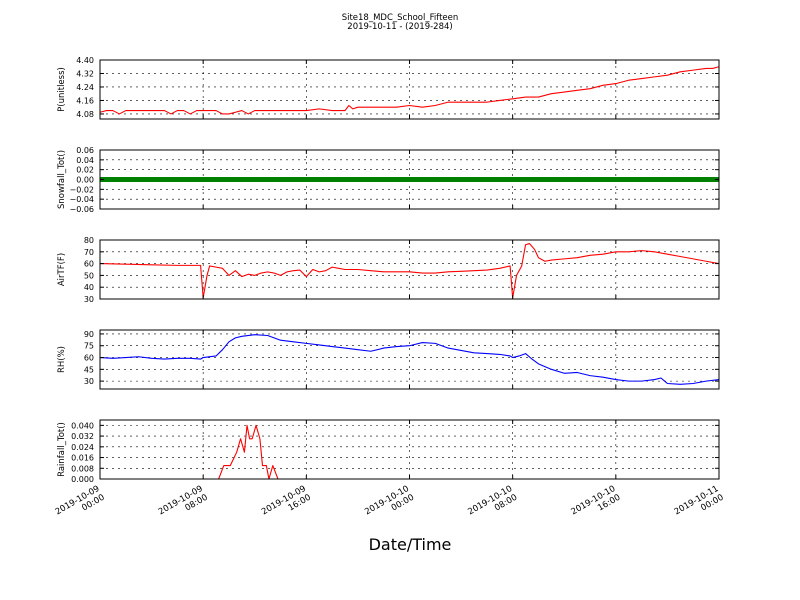 Image resolution: width=800 pixels, height=600 pixels. Describe the element at coordinates (82, 458) in the screenshot. I see `y-tick-label: 0.016` at that location.